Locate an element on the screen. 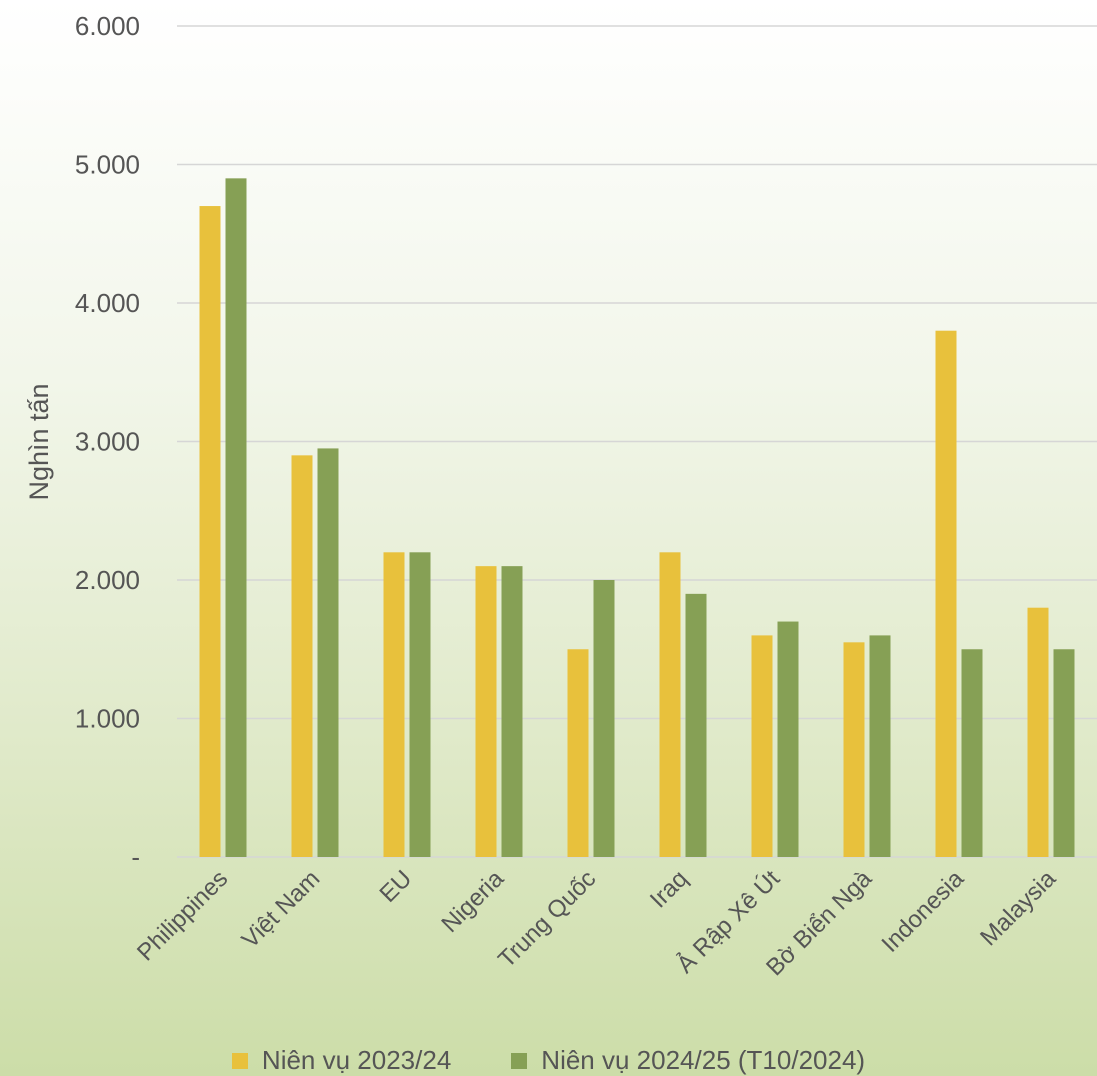  legend-item-series-2: Niên vụ 2024/25 (T10/2024) is located at coordinates (688, 1060).